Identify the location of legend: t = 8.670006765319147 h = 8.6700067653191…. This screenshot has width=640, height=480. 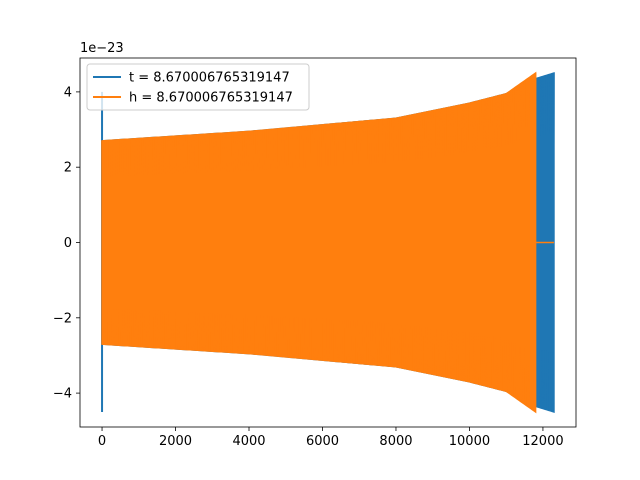
(198, 87).